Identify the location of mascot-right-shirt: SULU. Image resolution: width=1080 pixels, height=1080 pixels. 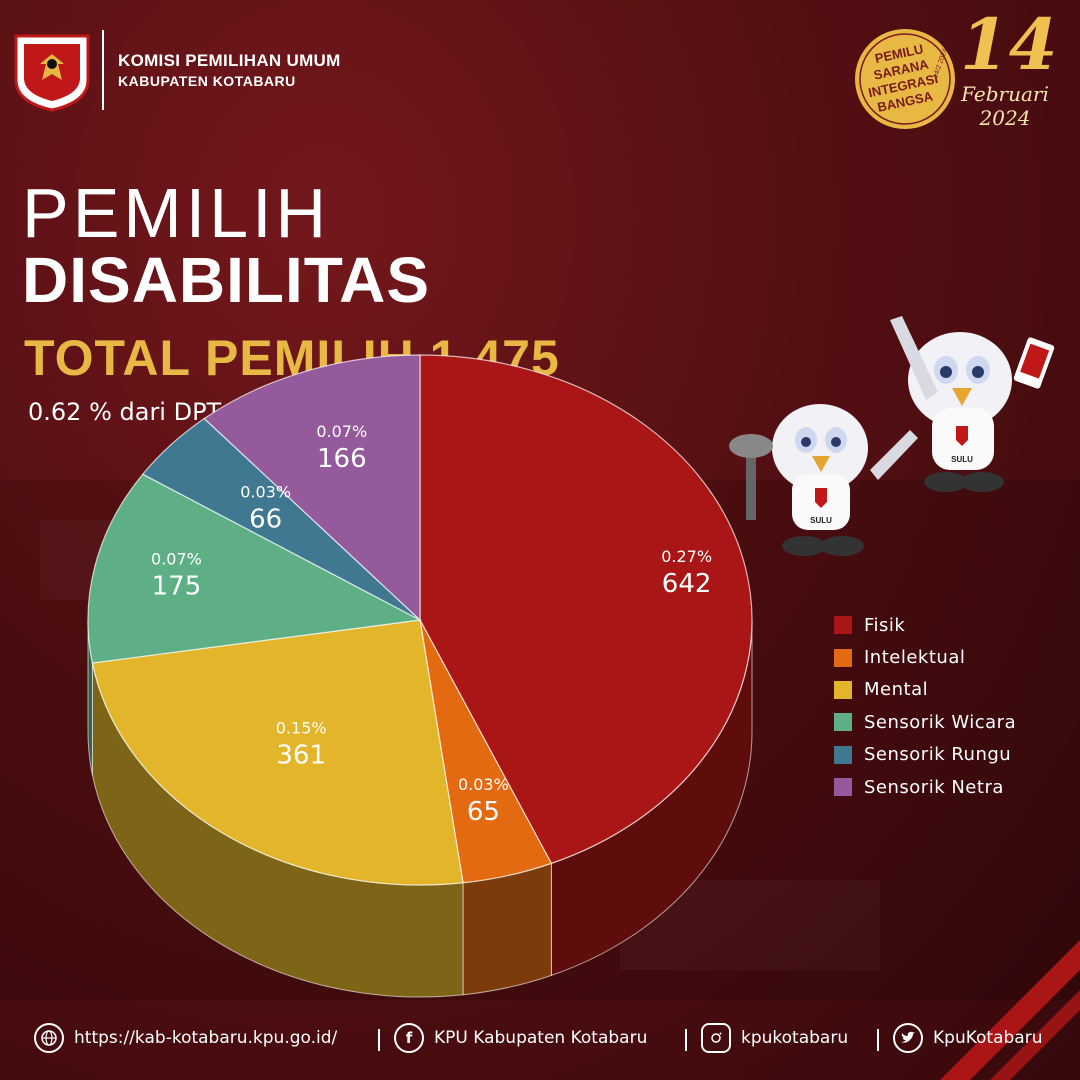
(962, 459).